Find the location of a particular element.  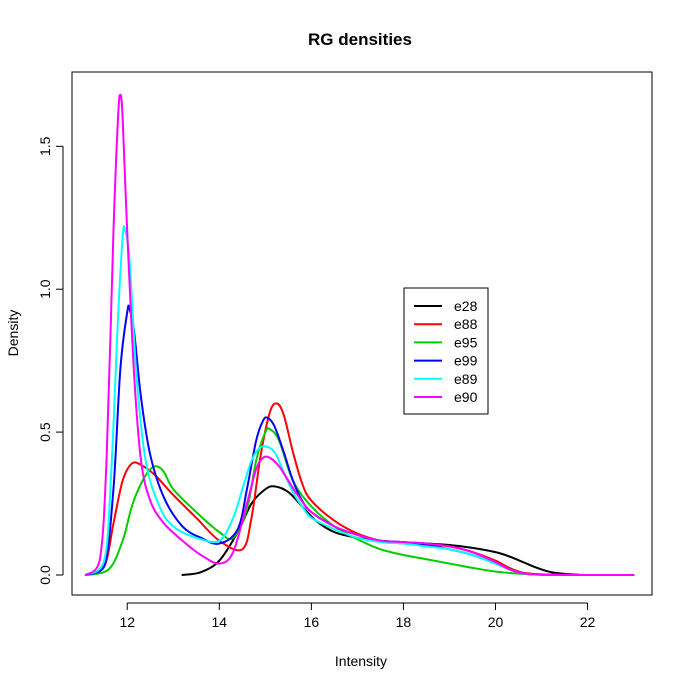

chart-title: RG densities is located at coordinates (360, 39).